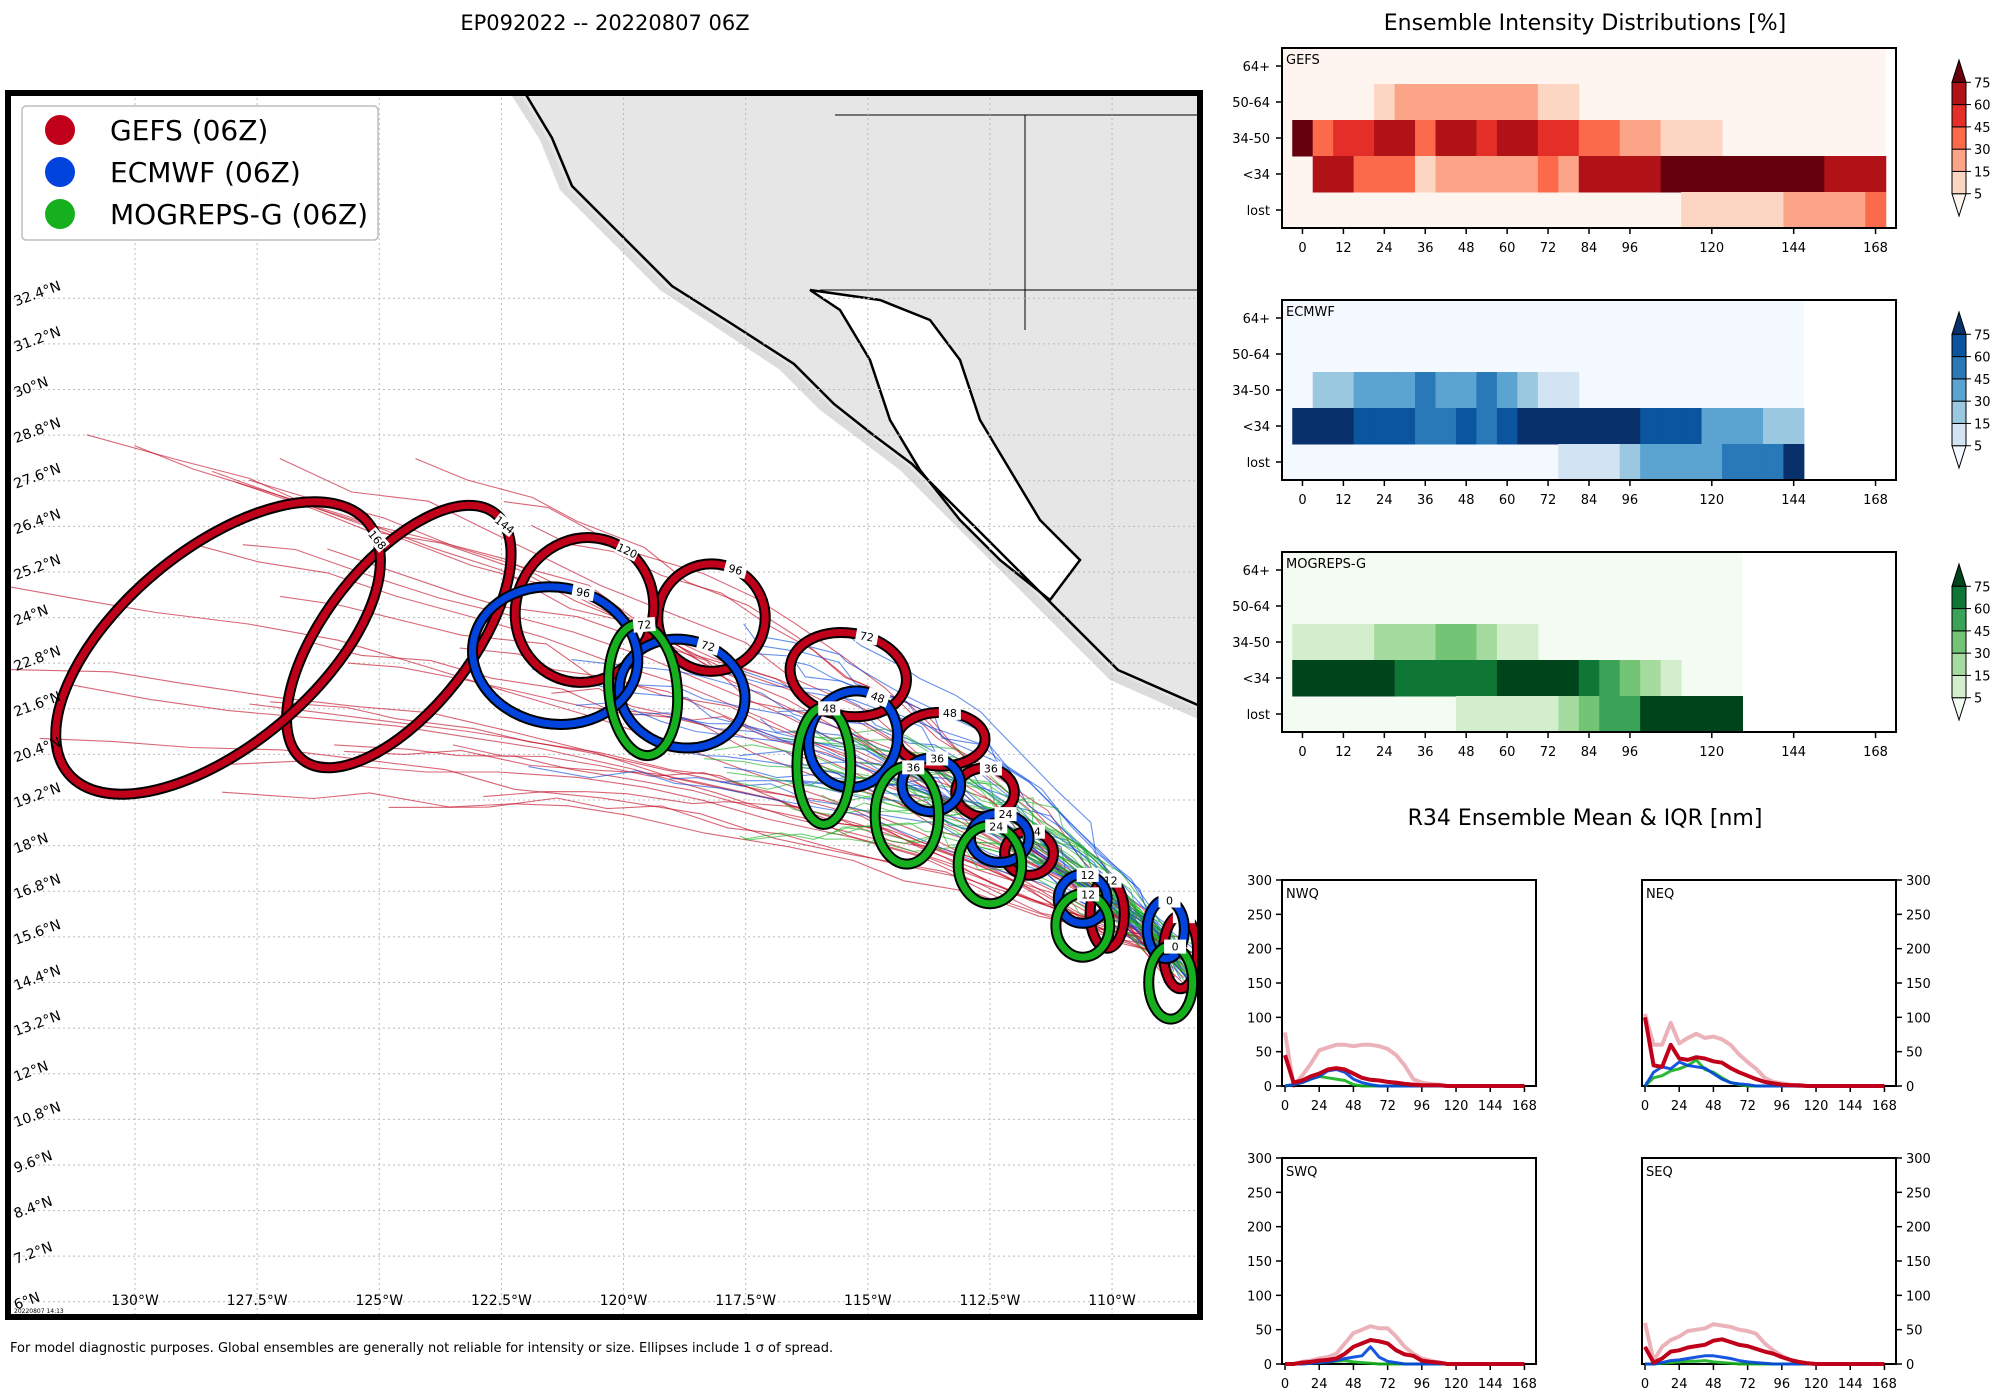  Describe the element at coordinates (735, 570) in the screenshot. I see `ellipse-hour-label: 96` at that location.